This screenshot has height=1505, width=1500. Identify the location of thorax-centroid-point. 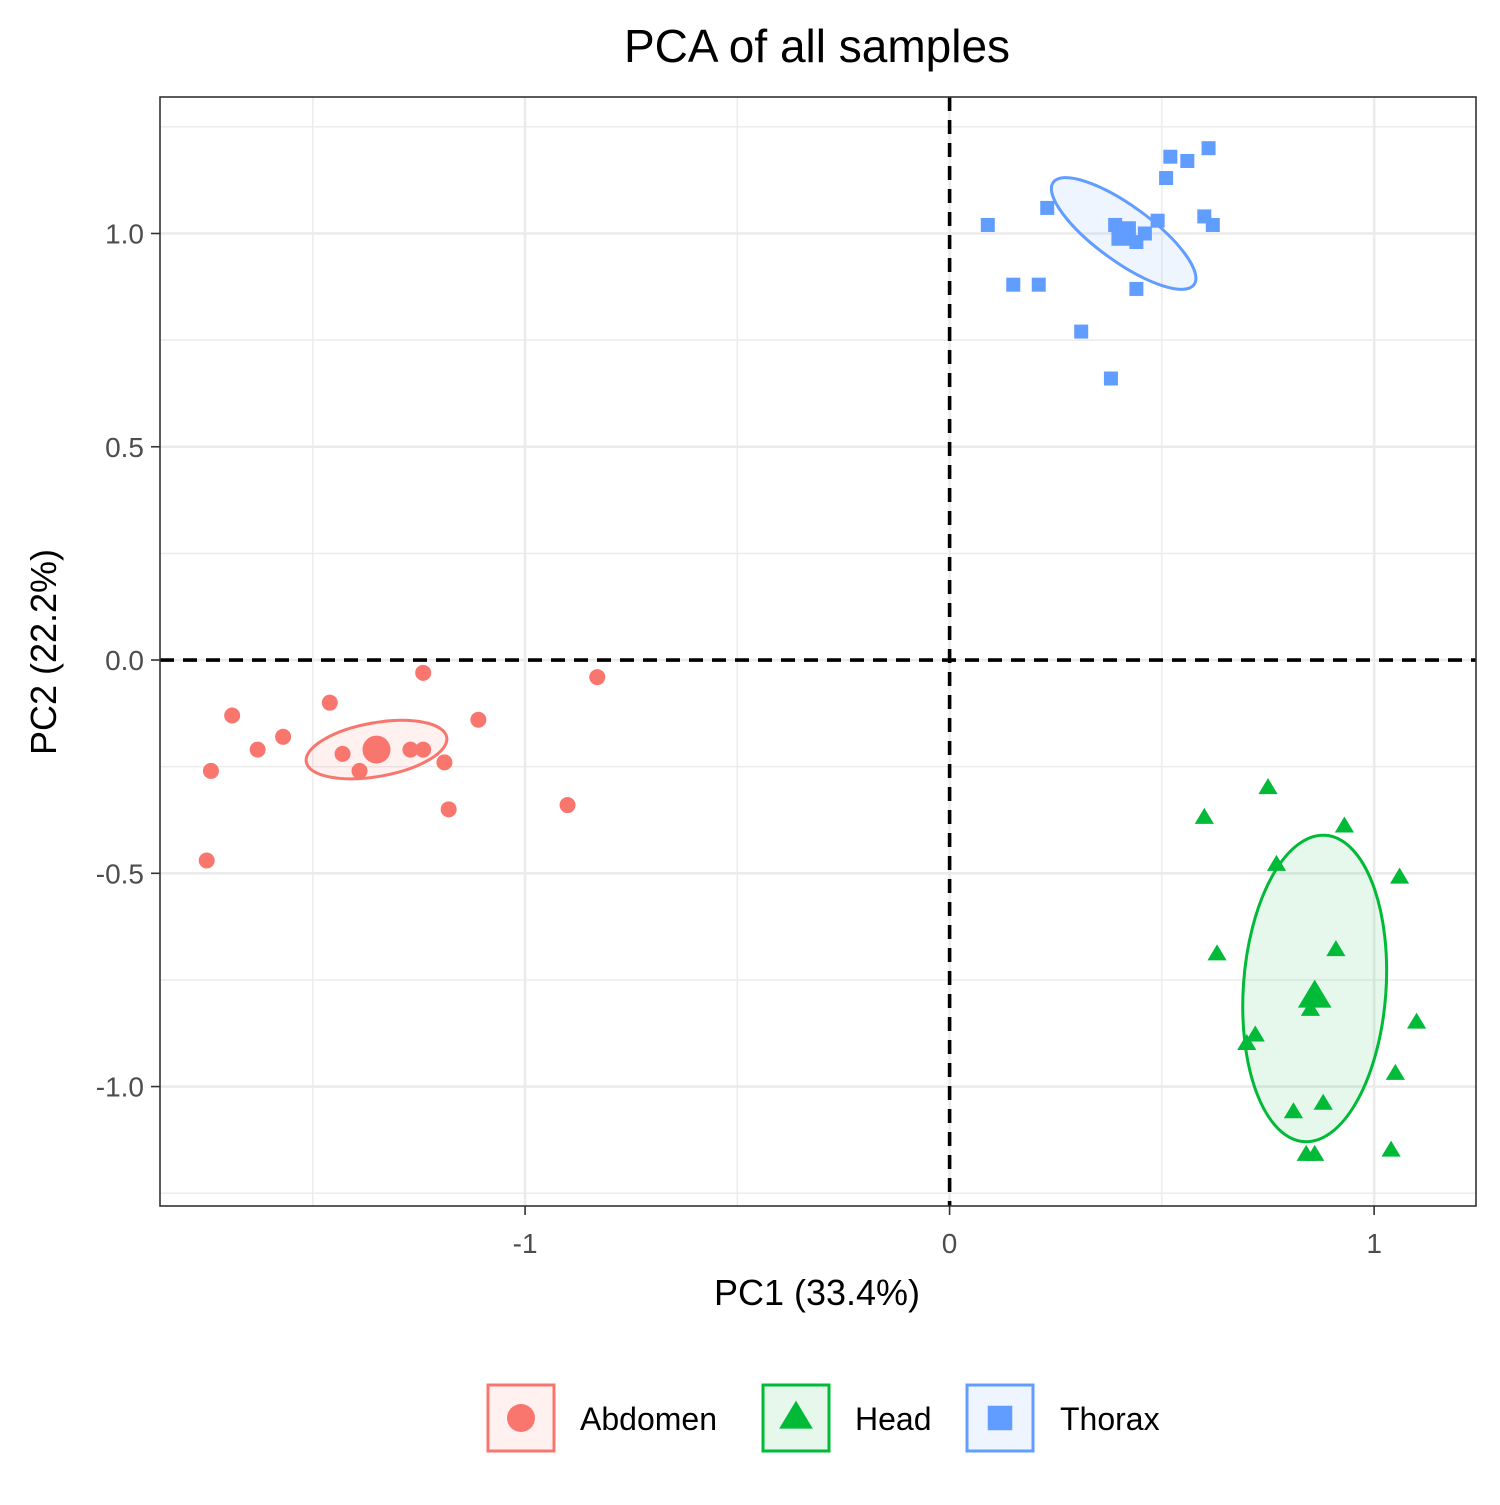
(1123, 233).